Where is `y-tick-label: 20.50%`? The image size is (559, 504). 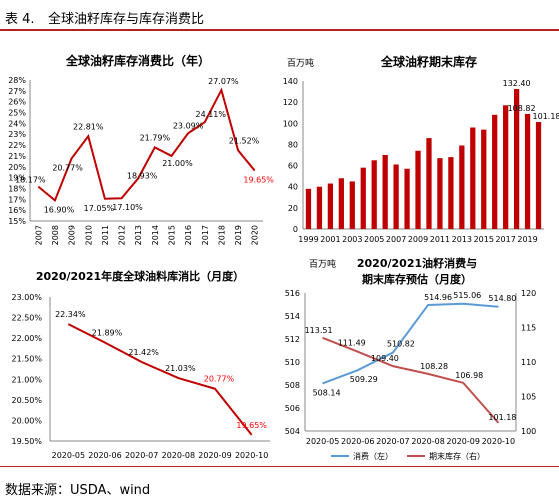 y-tick-label: 20.50% is located at coordinates (26, 400).